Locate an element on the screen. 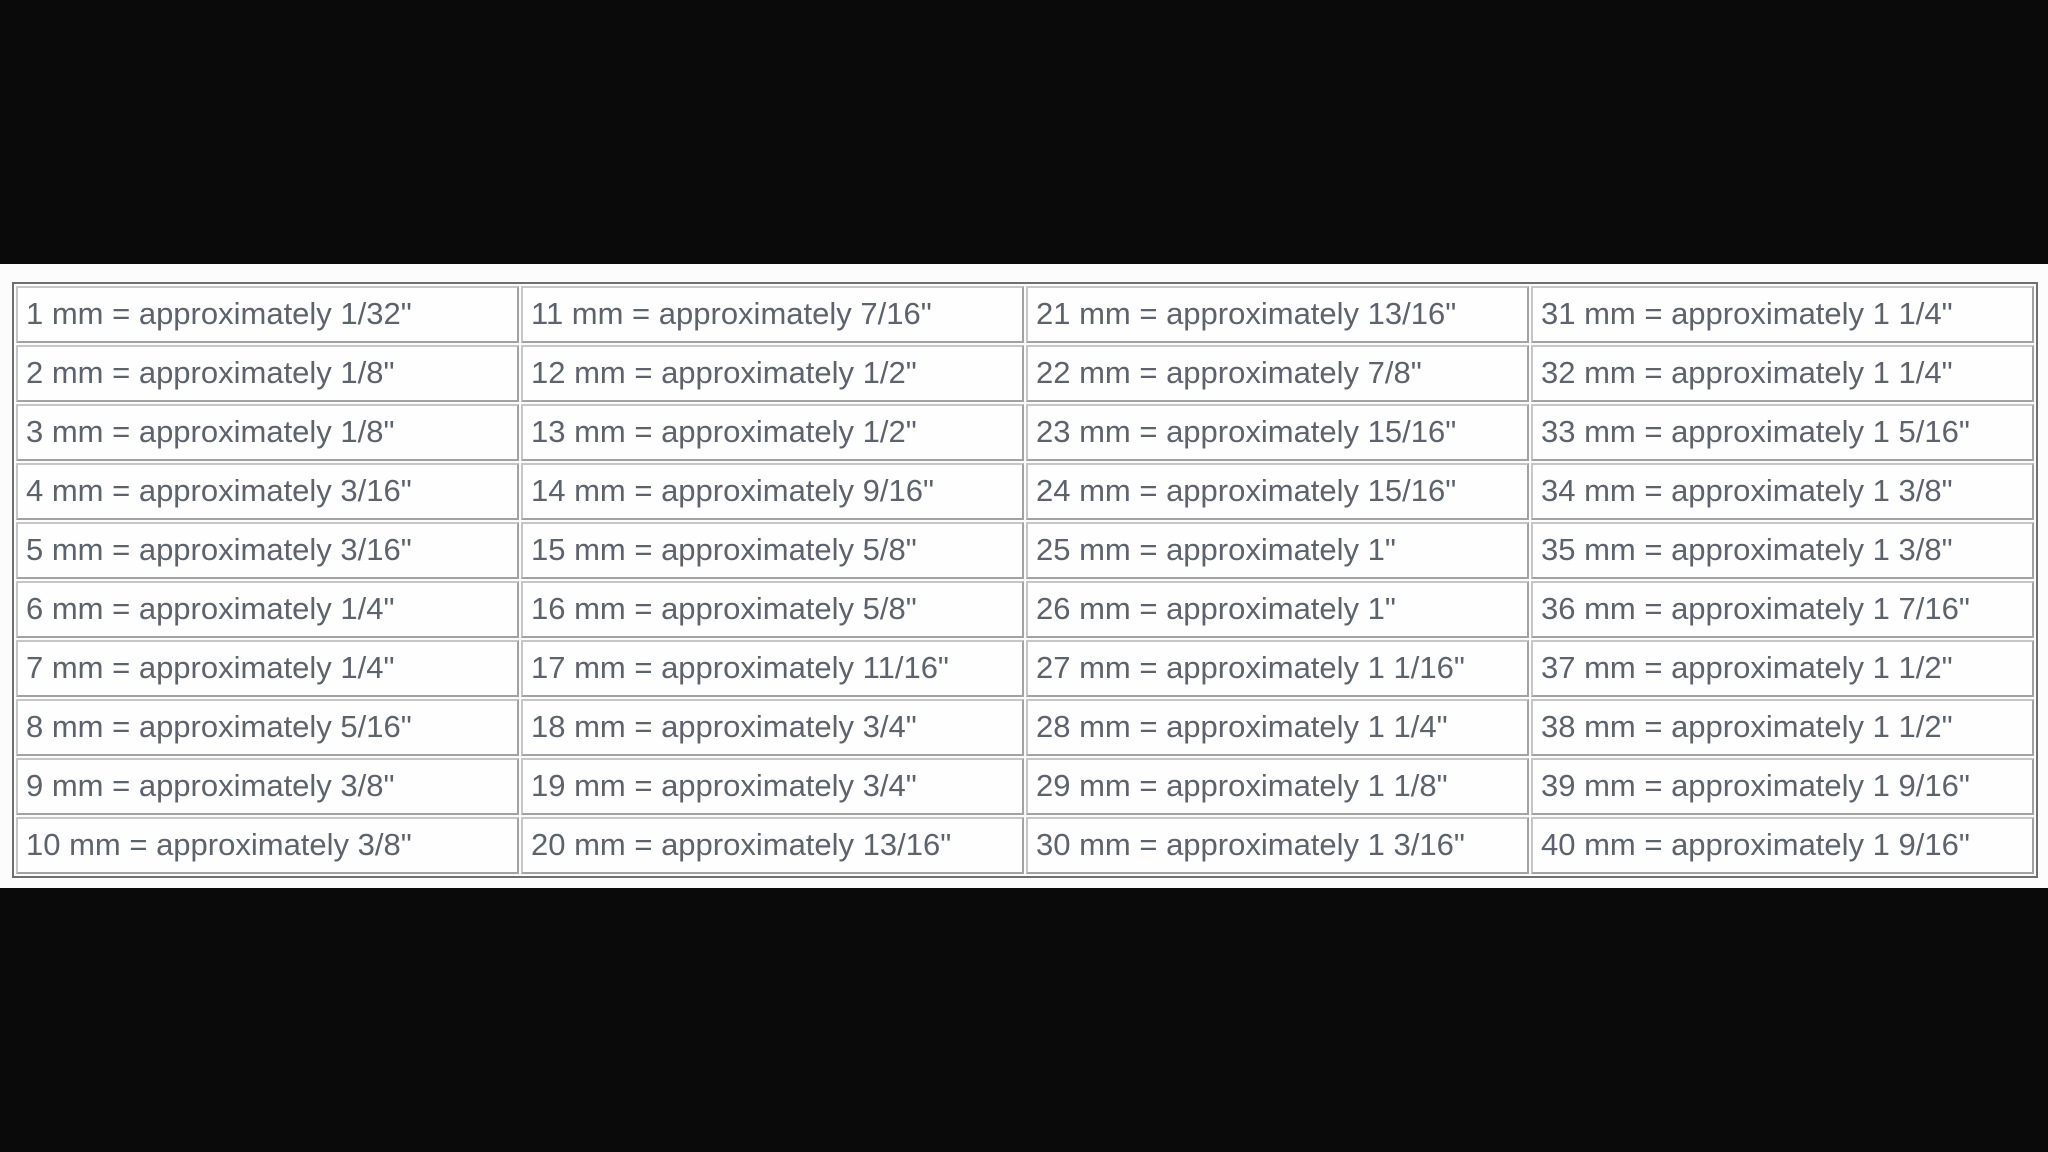  table-cell: 25 mm = approximately 1" is located at coordinates (1277, 550).